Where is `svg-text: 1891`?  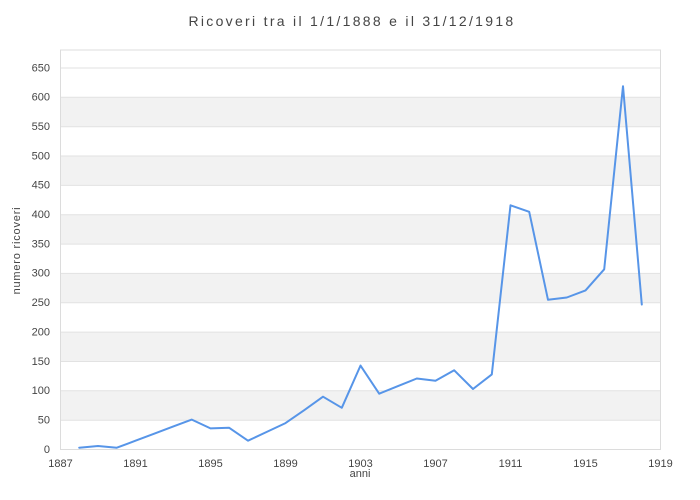
svg-text: 1891 is located at coordinates (135, 464).